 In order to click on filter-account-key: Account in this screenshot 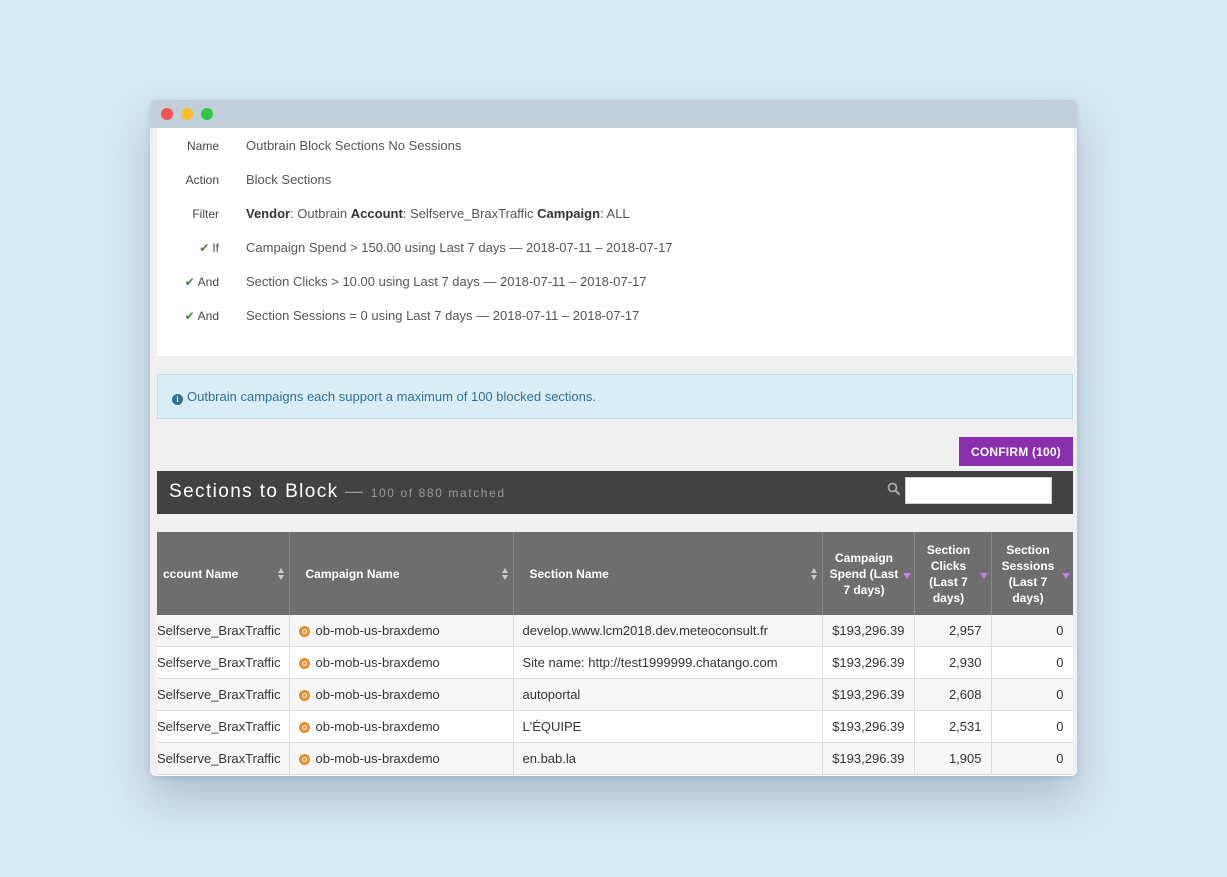, I will do `click(376, 213)`.